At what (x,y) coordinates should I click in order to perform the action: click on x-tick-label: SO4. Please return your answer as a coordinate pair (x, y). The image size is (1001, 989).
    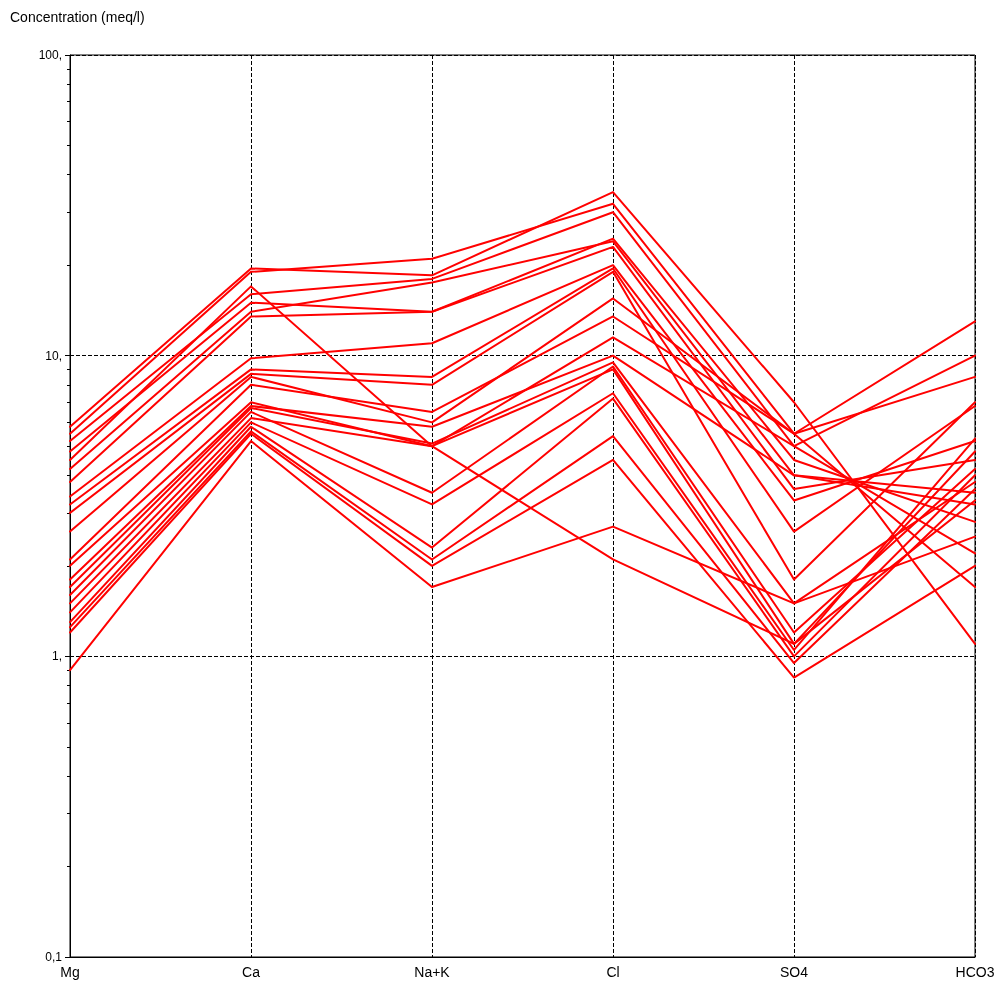
    Looking at the image, I should click on (794, 972).